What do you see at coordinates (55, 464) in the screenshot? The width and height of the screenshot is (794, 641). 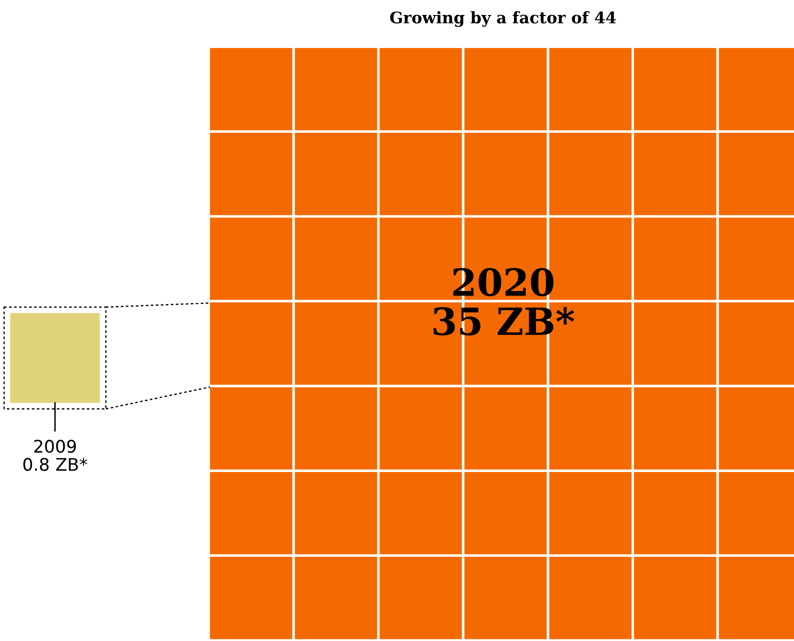 I see `data-label: 0.8 ZB*` at bounding box center [55, 464].